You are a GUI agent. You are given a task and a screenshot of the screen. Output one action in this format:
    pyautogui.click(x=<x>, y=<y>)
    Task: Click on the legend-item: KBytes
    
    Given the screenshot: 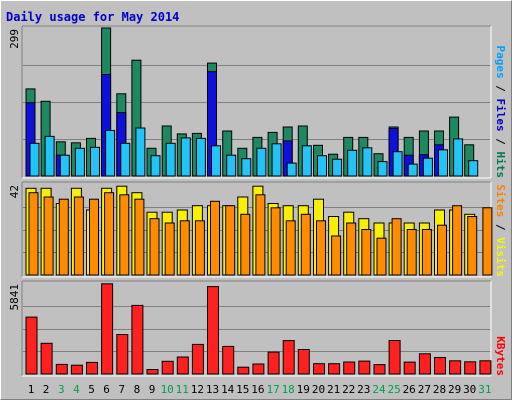 What is the action you would take?
    pyautogui.click(x=500, y=356)
    